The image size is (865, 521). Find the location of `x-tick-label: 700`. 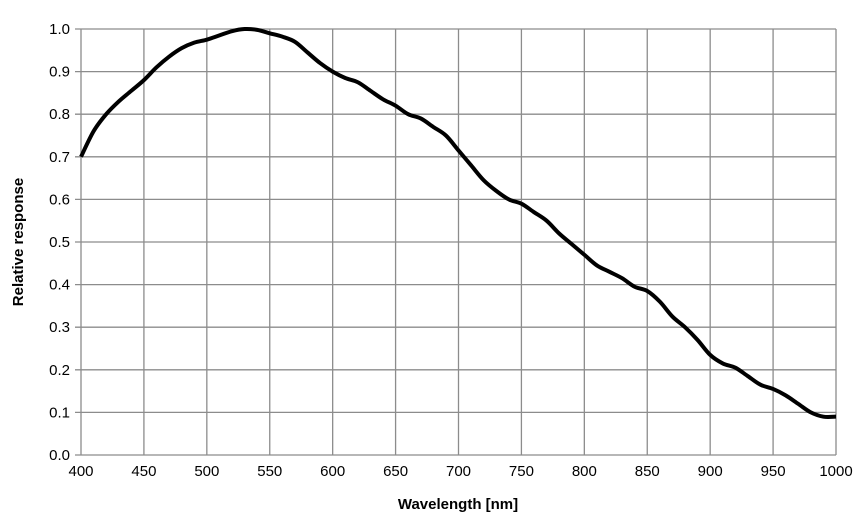

x-tick-label: 700 is located at coordinates (458, 471).